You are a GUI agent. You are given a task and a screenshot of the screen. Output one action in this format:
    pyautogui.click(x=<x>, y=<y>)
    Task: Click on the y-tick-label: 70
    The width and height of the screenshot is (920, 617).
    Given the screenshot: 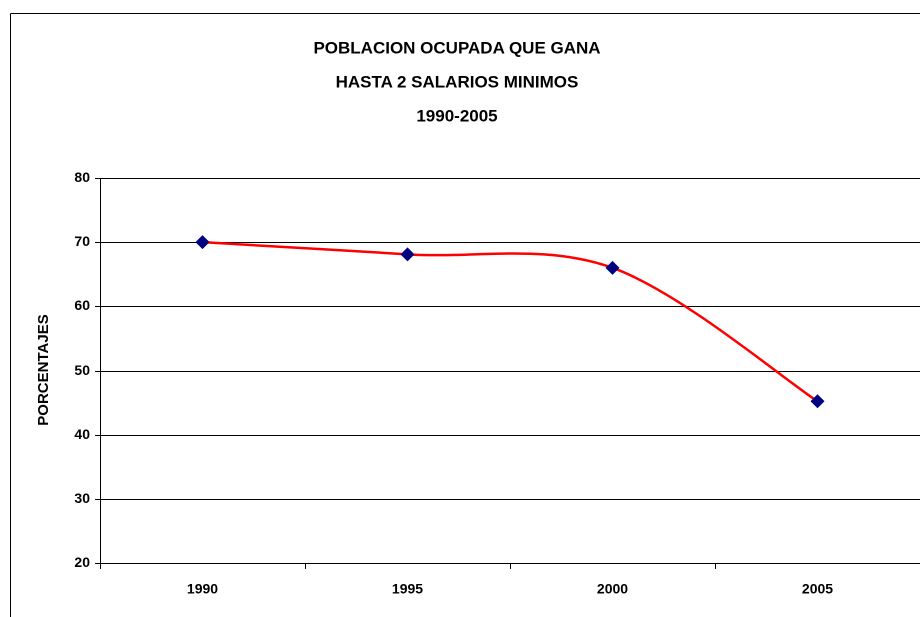 What is the action you would take?
    pyautogui.click(x=82, y=241)
    